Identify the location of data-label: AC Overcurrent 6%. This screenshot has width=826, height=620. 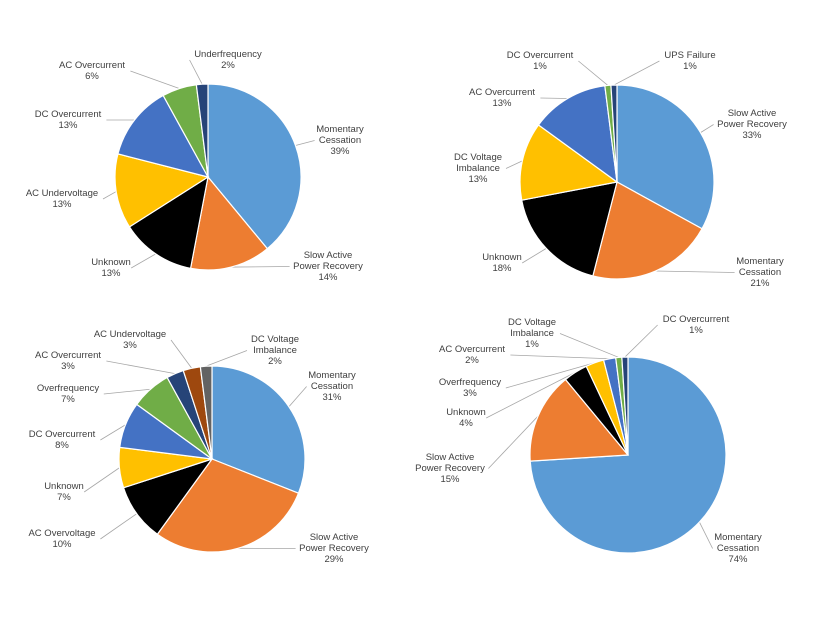
(92, 71).